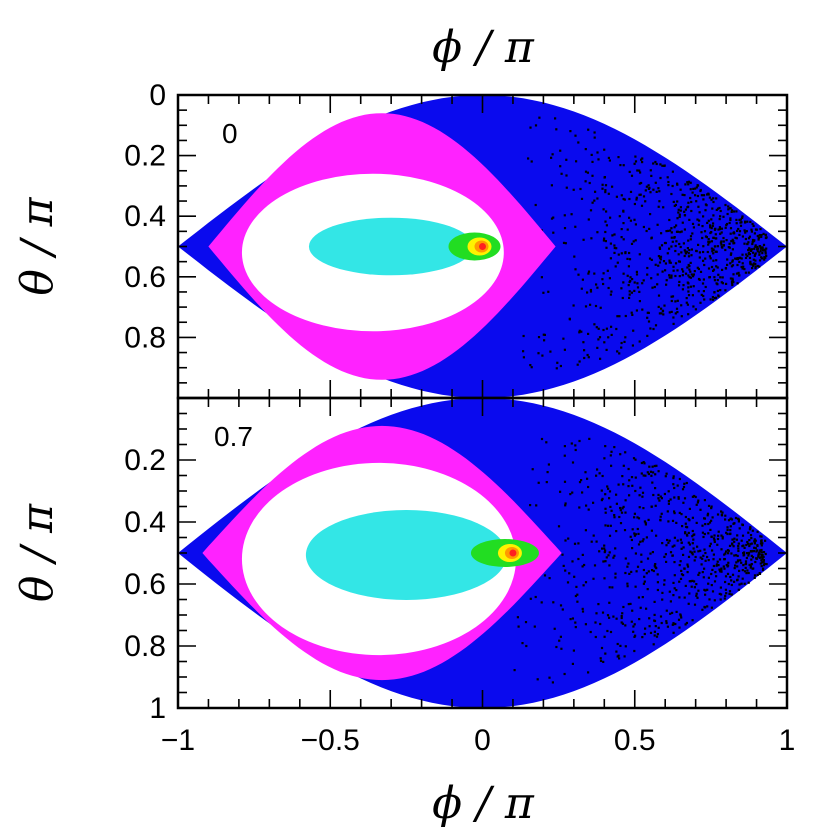 The width and height of the screenshot is (830, 830). I want to click on x-tick-label: −0.5, so click(330, 740).